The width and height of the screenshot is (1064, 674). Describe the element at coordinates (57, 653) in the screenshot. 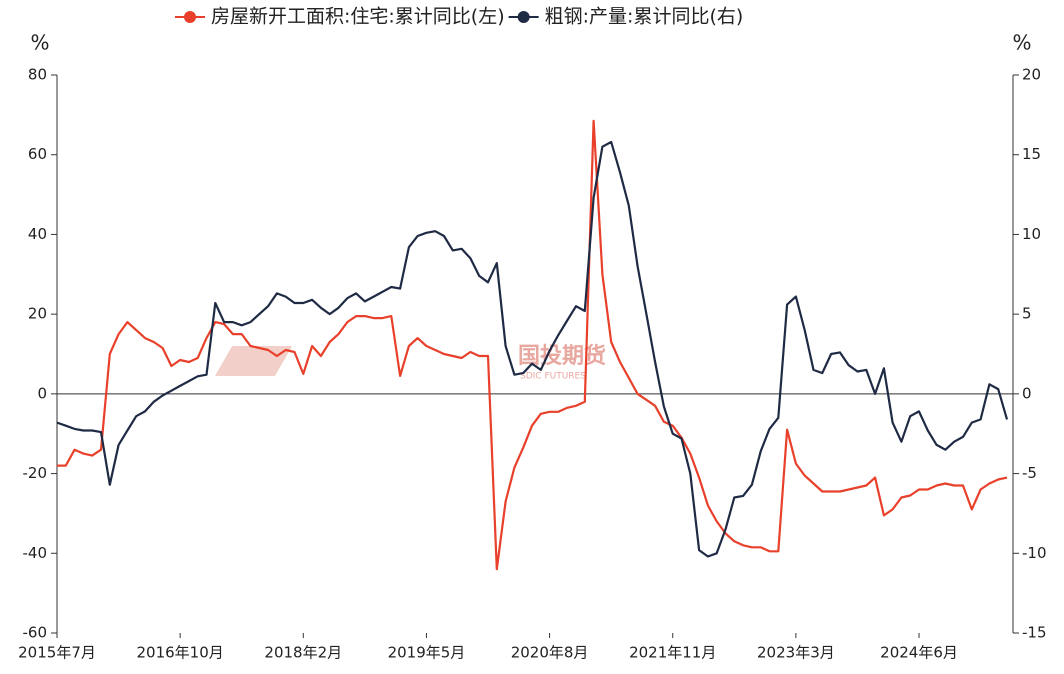

I see `x-tick-label: 2015年7月` at that location.